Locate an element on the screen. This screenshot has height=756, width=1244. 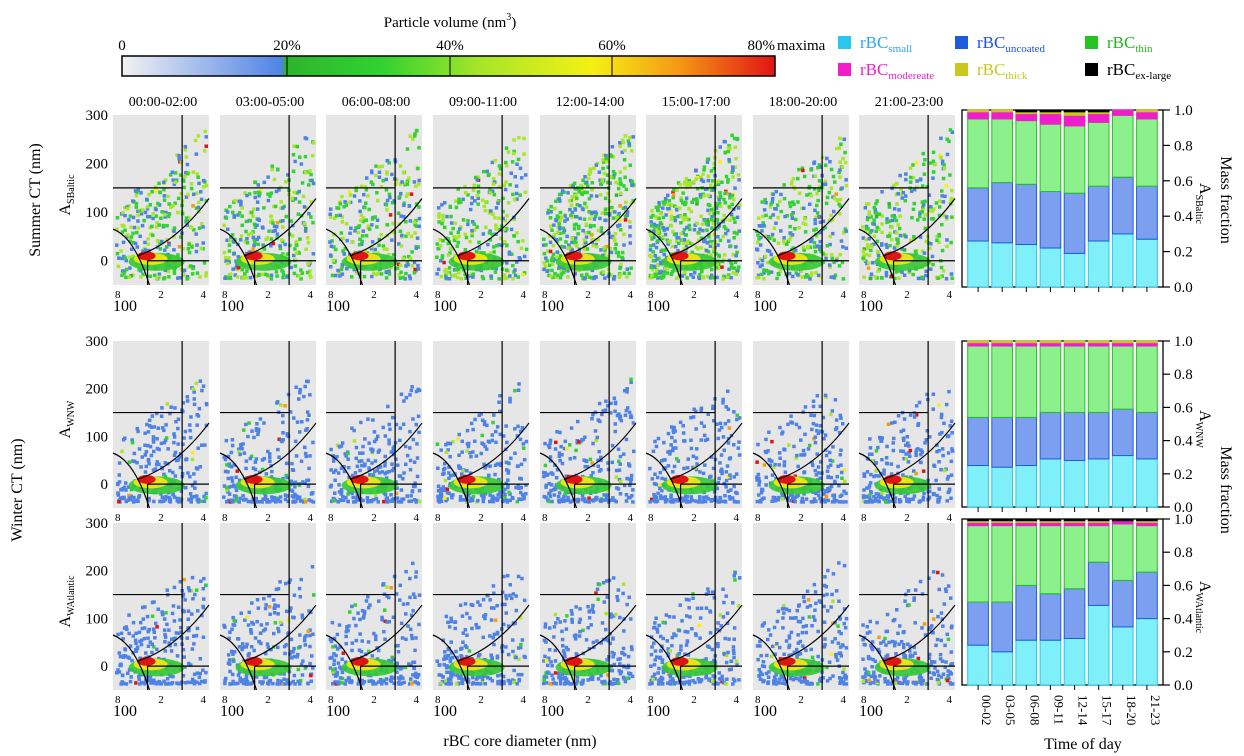
x-minor-tick-label: 2 is located at coordinates (588, 295).